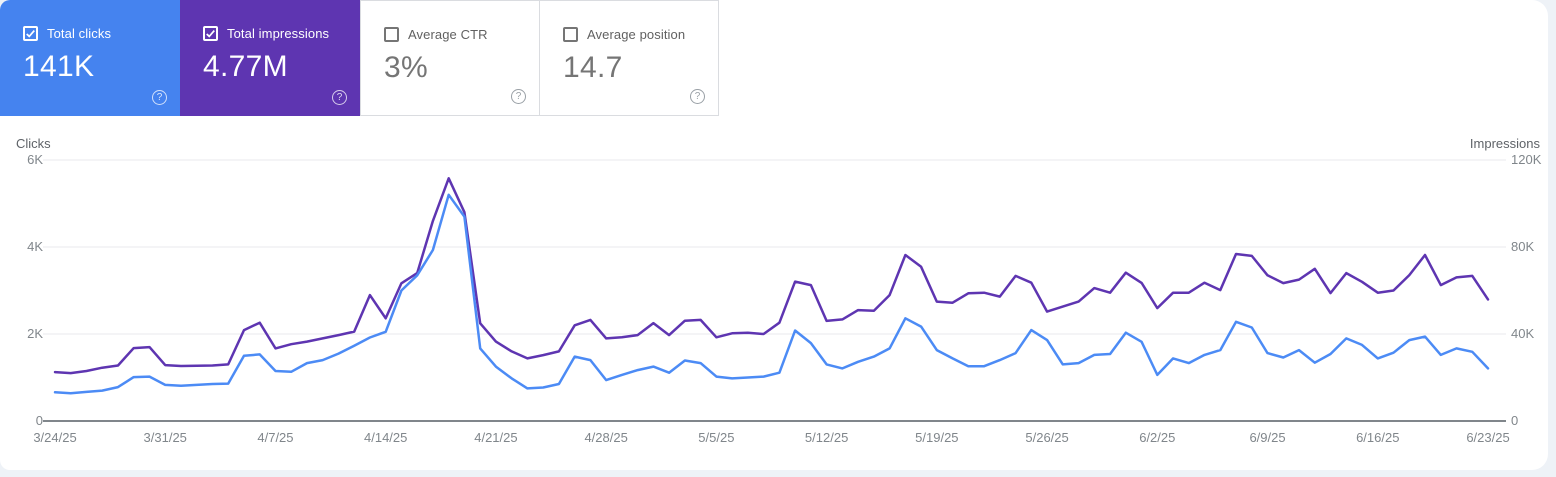 The image size is (1556, 477). What do you see at coordinates (33, 143) in the screenshot?
I see `left-axis-title: Clicks` at bounding box center [33, 143].